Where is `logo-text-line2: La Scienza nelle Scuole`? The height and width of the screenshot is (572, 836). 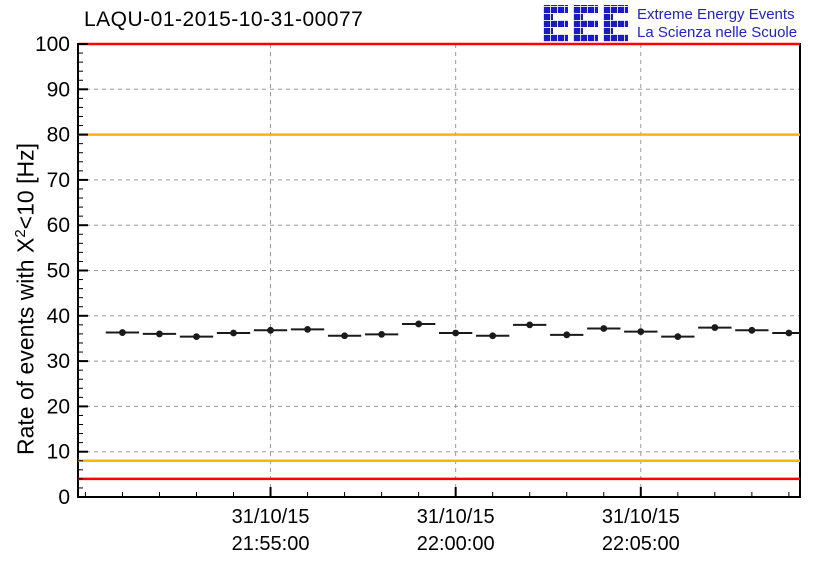
logo-text-line2: La Scienza nelle Scuole is located at coordinates (717, 32).